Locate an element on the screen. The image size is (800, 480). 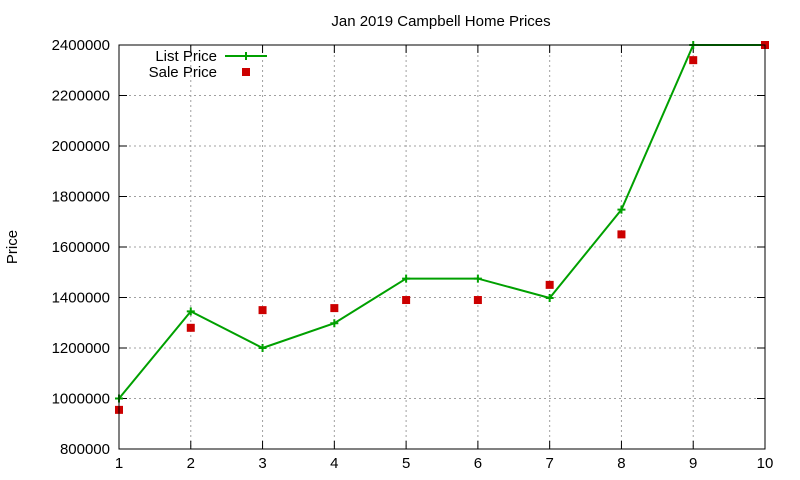
x-tick-label: 5 is located at coordinates (406, 463).